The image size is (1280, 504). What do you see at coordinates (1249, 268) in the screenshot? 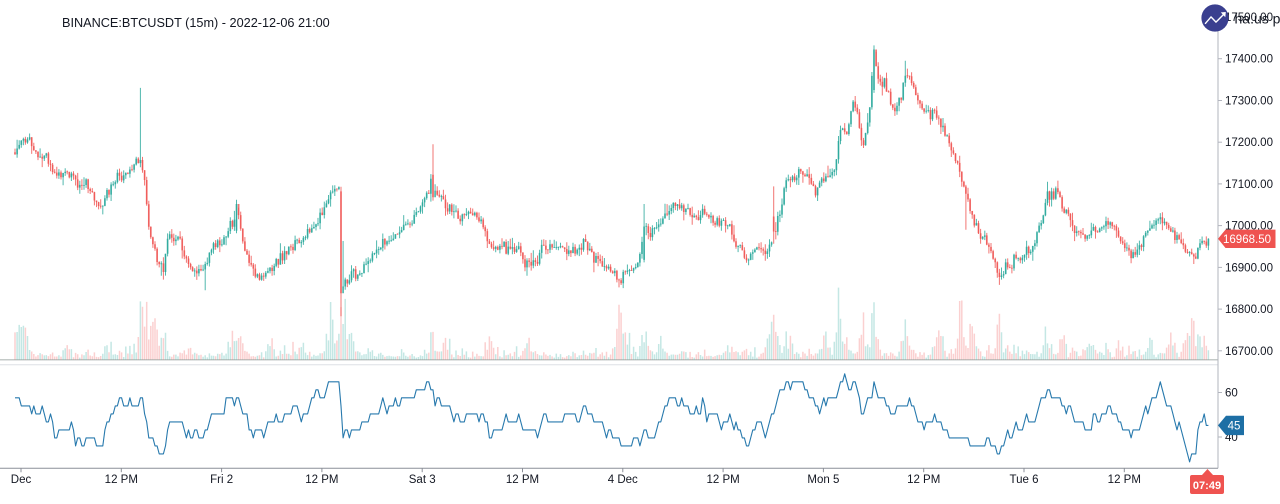
I see `svg-text: 16900.00` at bounding box center [1249, 268].